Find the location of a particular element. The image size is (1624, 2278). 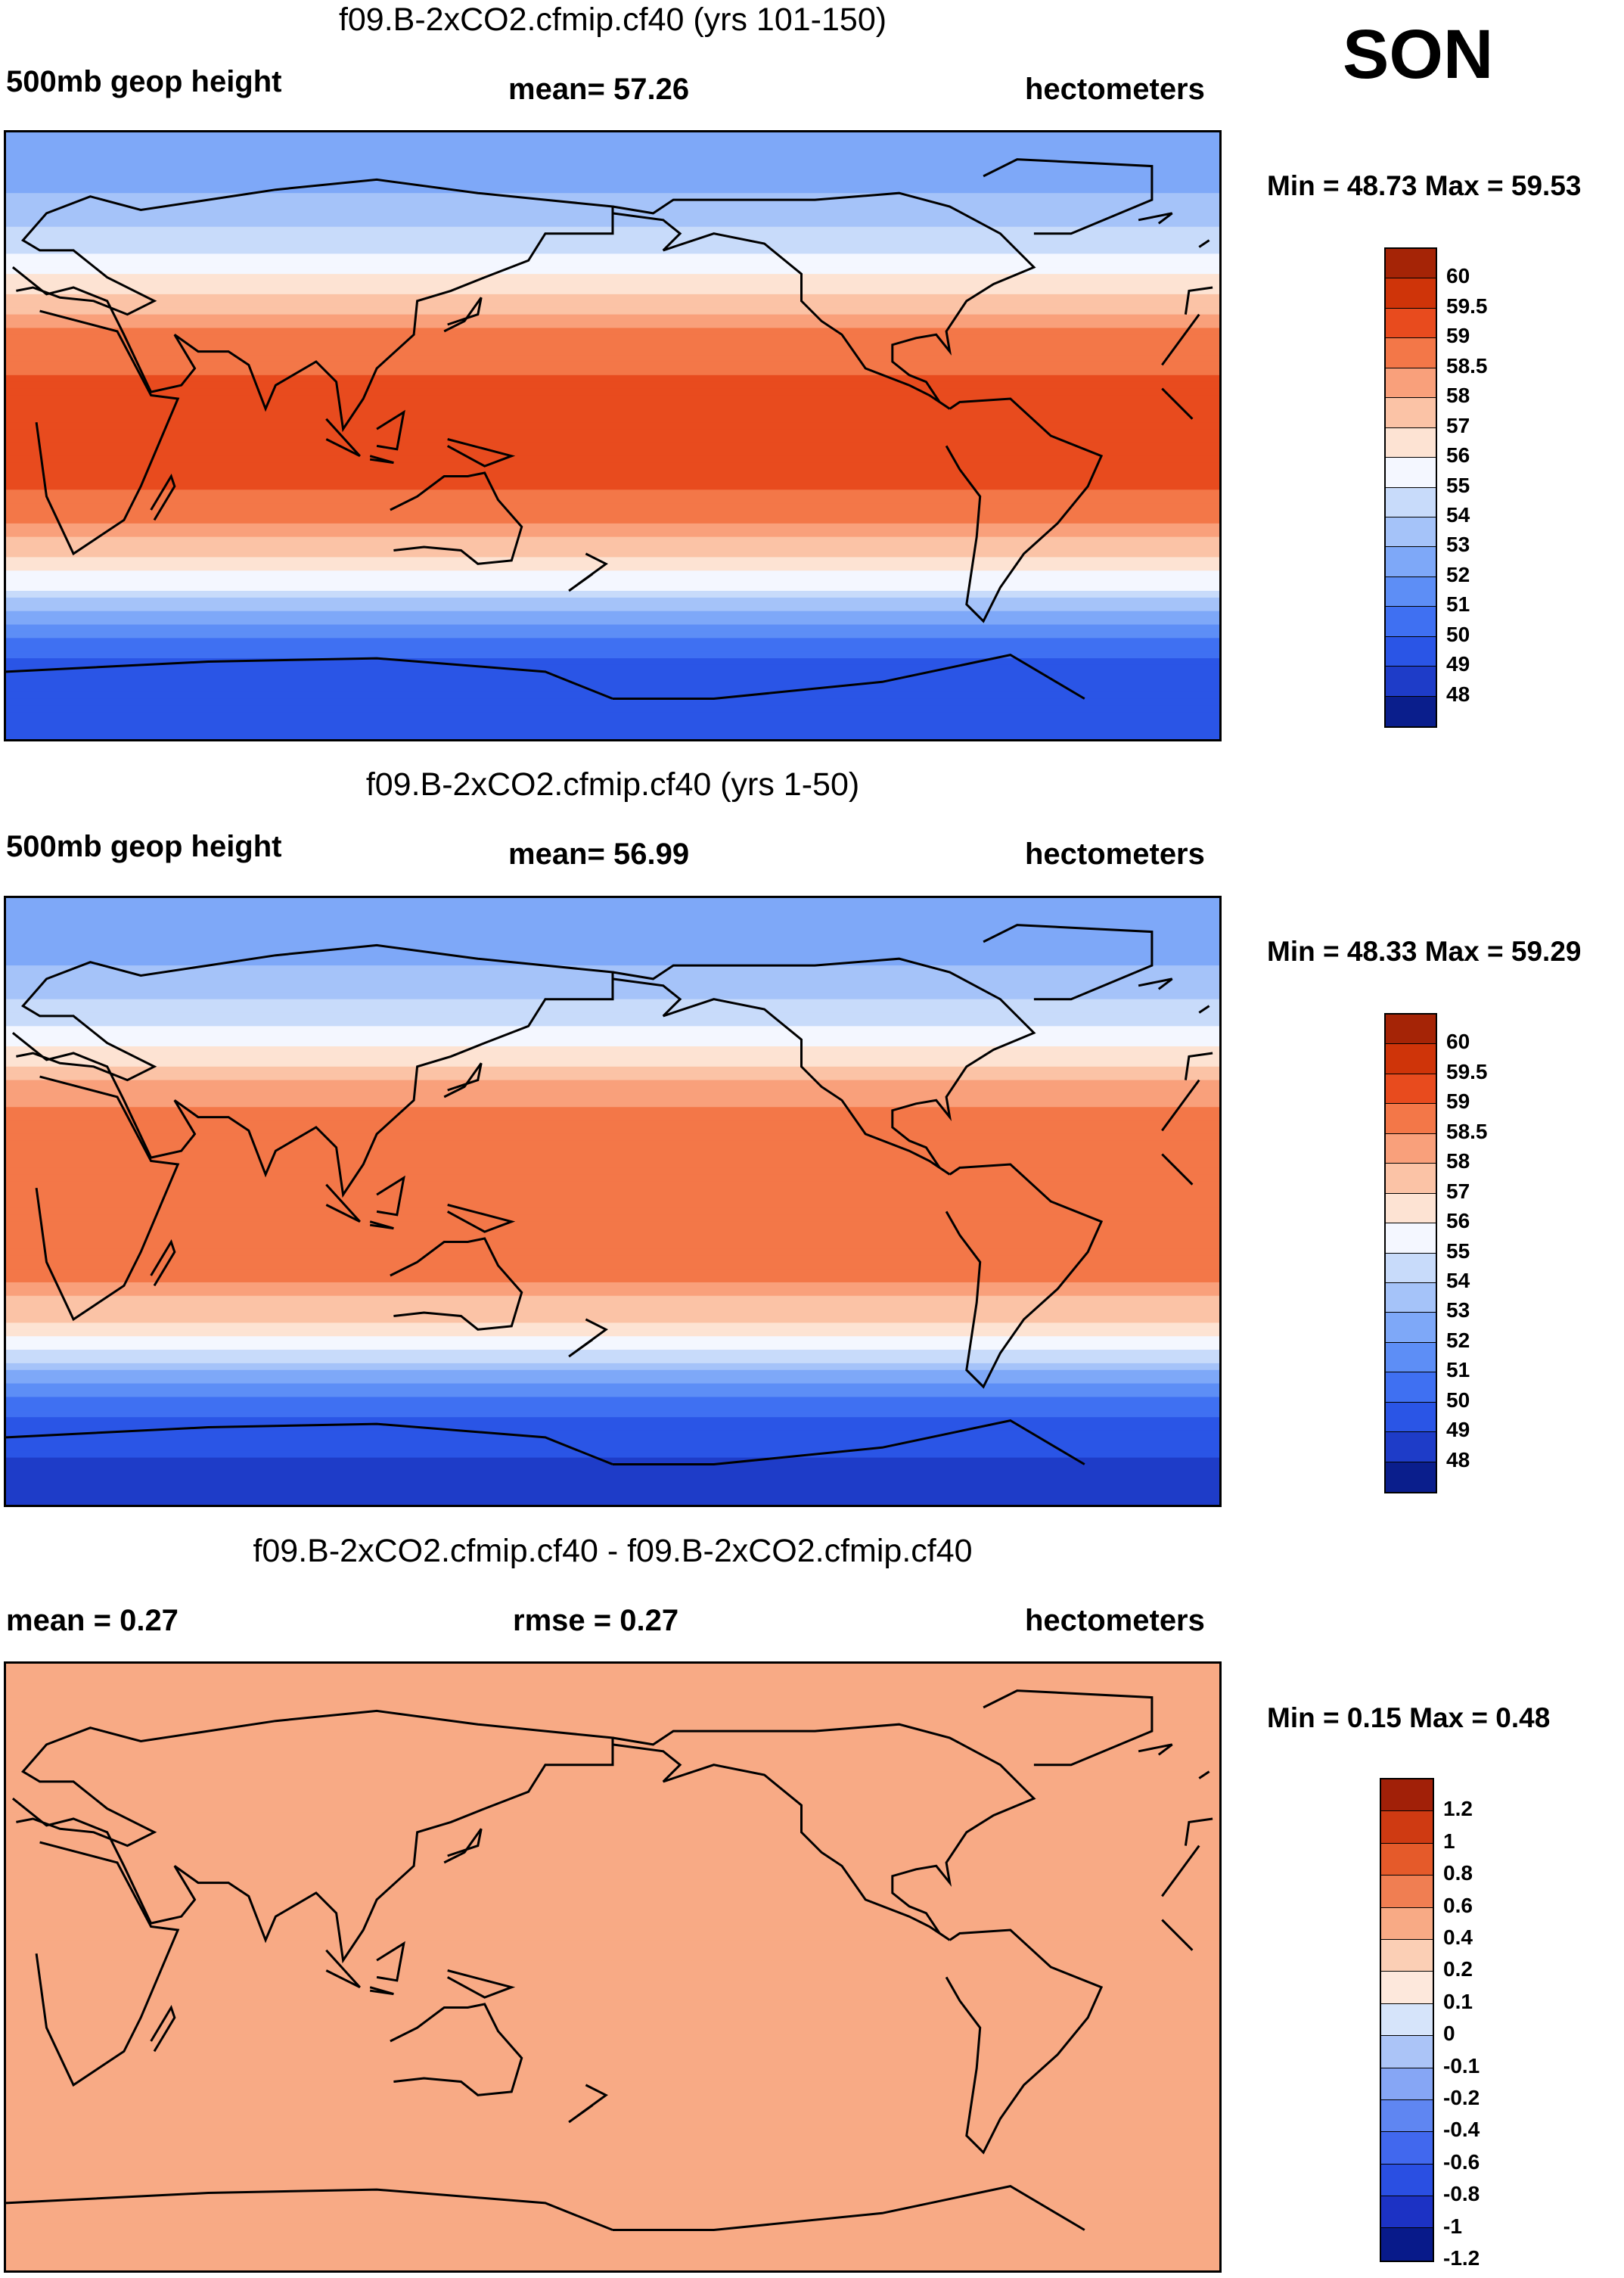

panel2-units-label: hectometers is located at coordinates (1115, 855).